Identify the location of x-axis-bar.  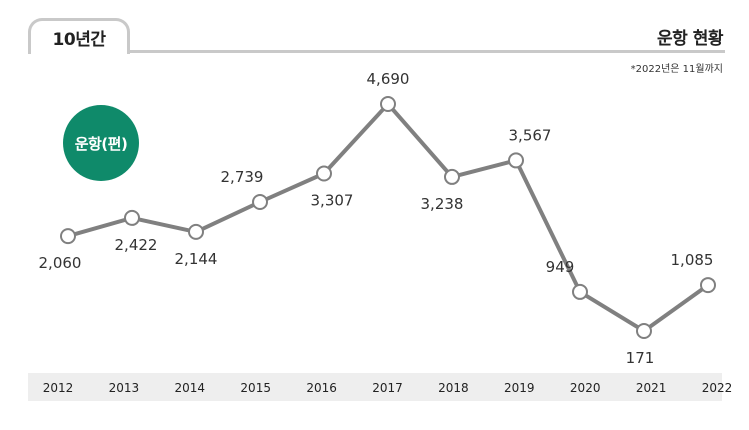
(375, 387).